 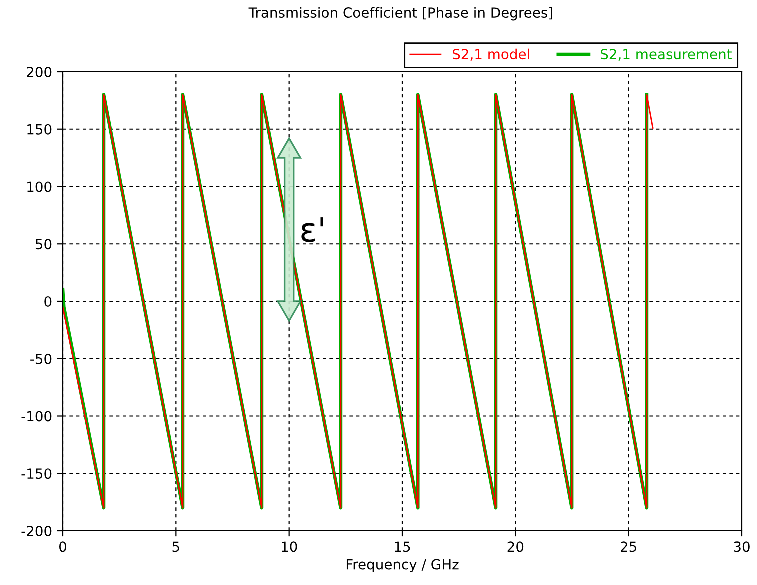 What do you see at coordinates (290, 547) in the screenshot?
I see `x-tick-label: 10` at bounding box center [290, 547].